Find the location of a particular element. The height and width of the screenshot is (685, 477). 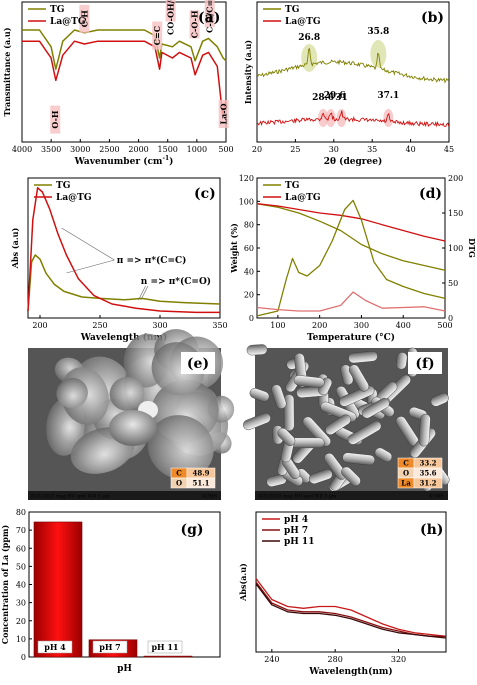

bar-category-label: pH 4 is located at coordinates (55, 647).